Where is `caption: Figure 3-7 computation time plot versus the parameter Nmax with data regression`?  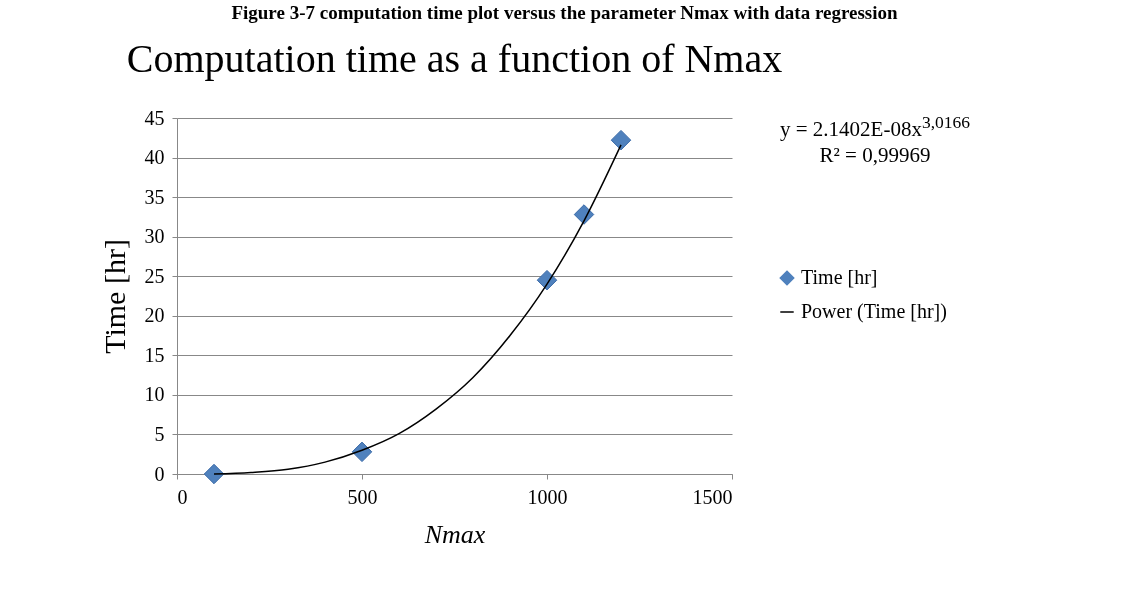 caption: Figure 3-7 computation time plot versus the parameter Nmax with data regression is located at coordinates (564, 13).